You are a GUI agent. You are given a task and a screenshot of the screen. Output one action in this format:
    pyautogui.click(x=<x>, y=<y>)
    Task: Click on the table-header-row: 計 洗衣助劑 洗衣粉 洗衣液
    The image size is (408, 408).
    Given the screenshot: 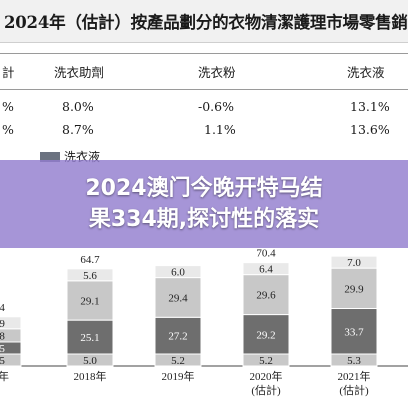 What is the action you would take?
    pyautogui.click(x=204, y=73)
    